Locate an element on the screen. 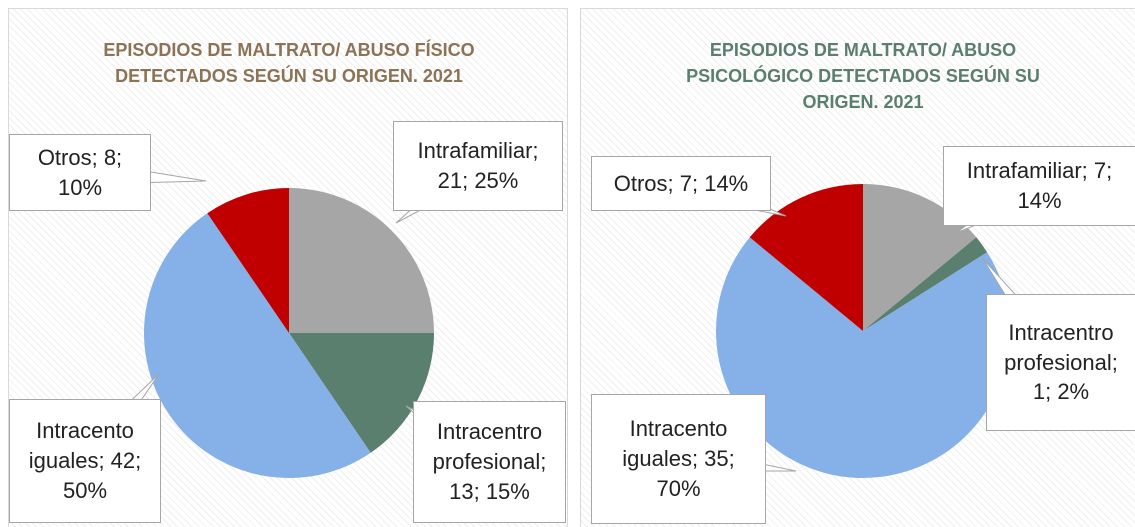  data-label: Intracento iguales; 42; 50% is located at coordinates (85, 461).